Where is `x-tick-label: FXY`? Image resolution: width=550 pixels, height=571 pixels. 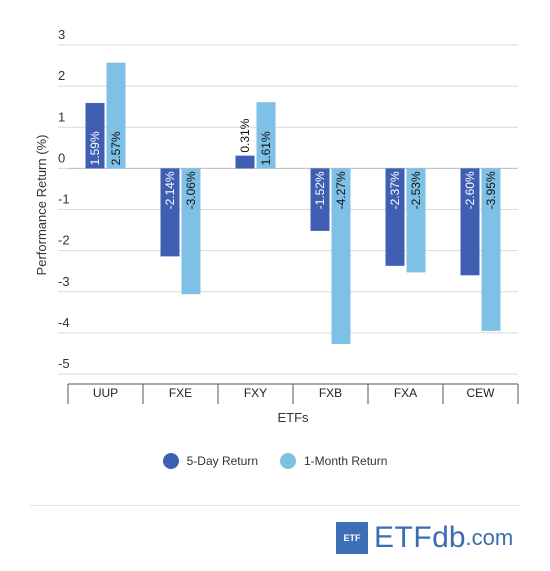
x-tick-label: FXY is located at coordinates (255, 393).